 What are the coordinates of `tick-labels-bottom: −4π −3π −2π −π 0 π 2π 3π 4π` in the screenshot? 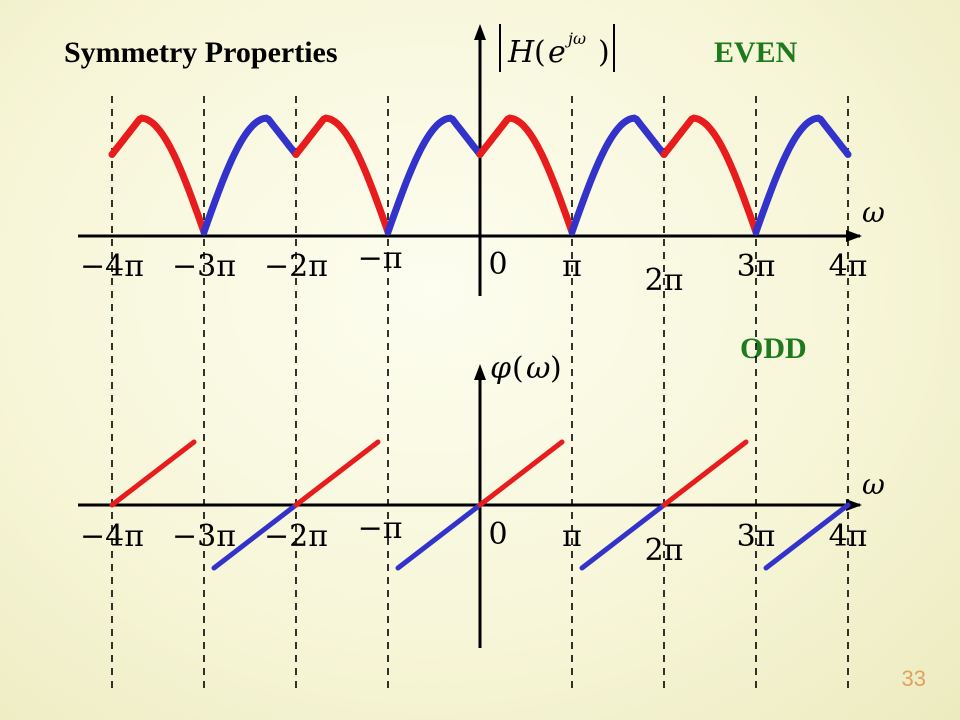 It's located at (473, 539).